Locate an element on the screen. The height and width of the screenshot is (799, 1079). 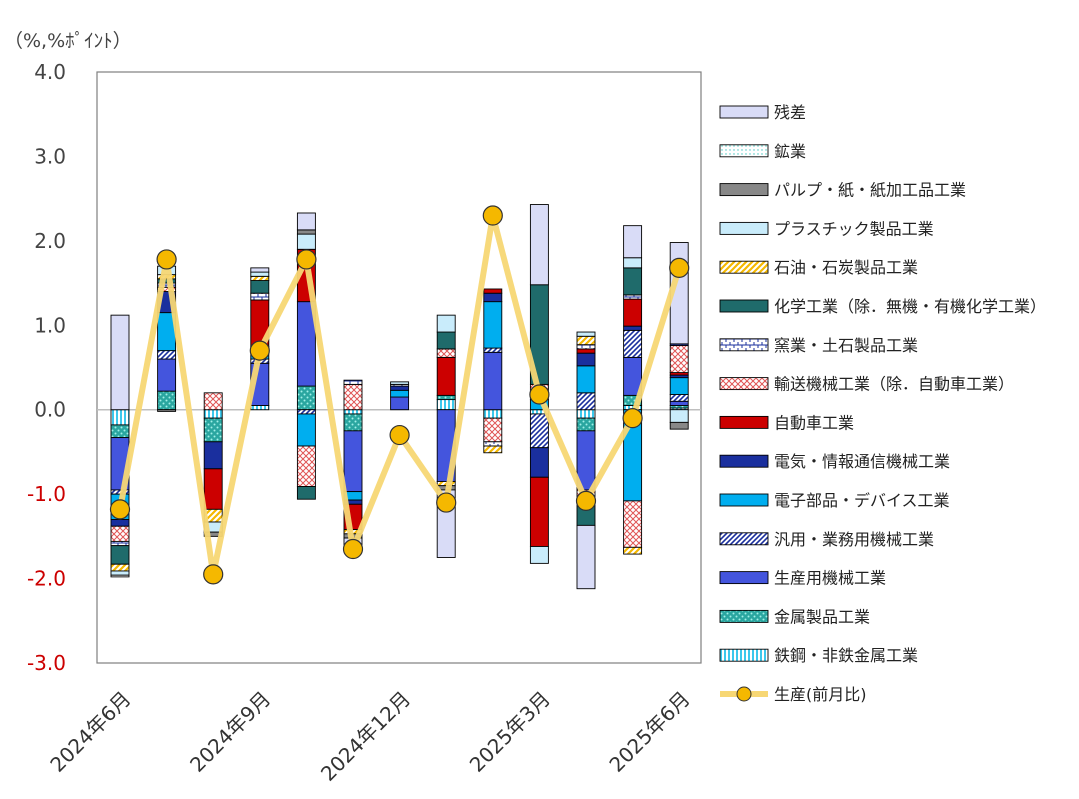
legend-label: 窯業・土石製品工業 is located at coordinates (846, 345).